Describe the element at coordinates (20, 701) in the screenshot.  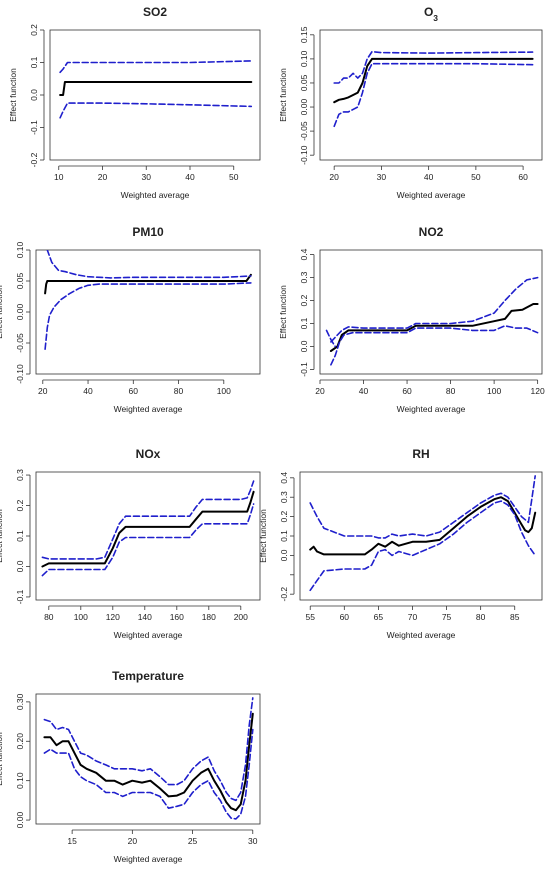
I see `y-tick-label: 0.30` at that location.